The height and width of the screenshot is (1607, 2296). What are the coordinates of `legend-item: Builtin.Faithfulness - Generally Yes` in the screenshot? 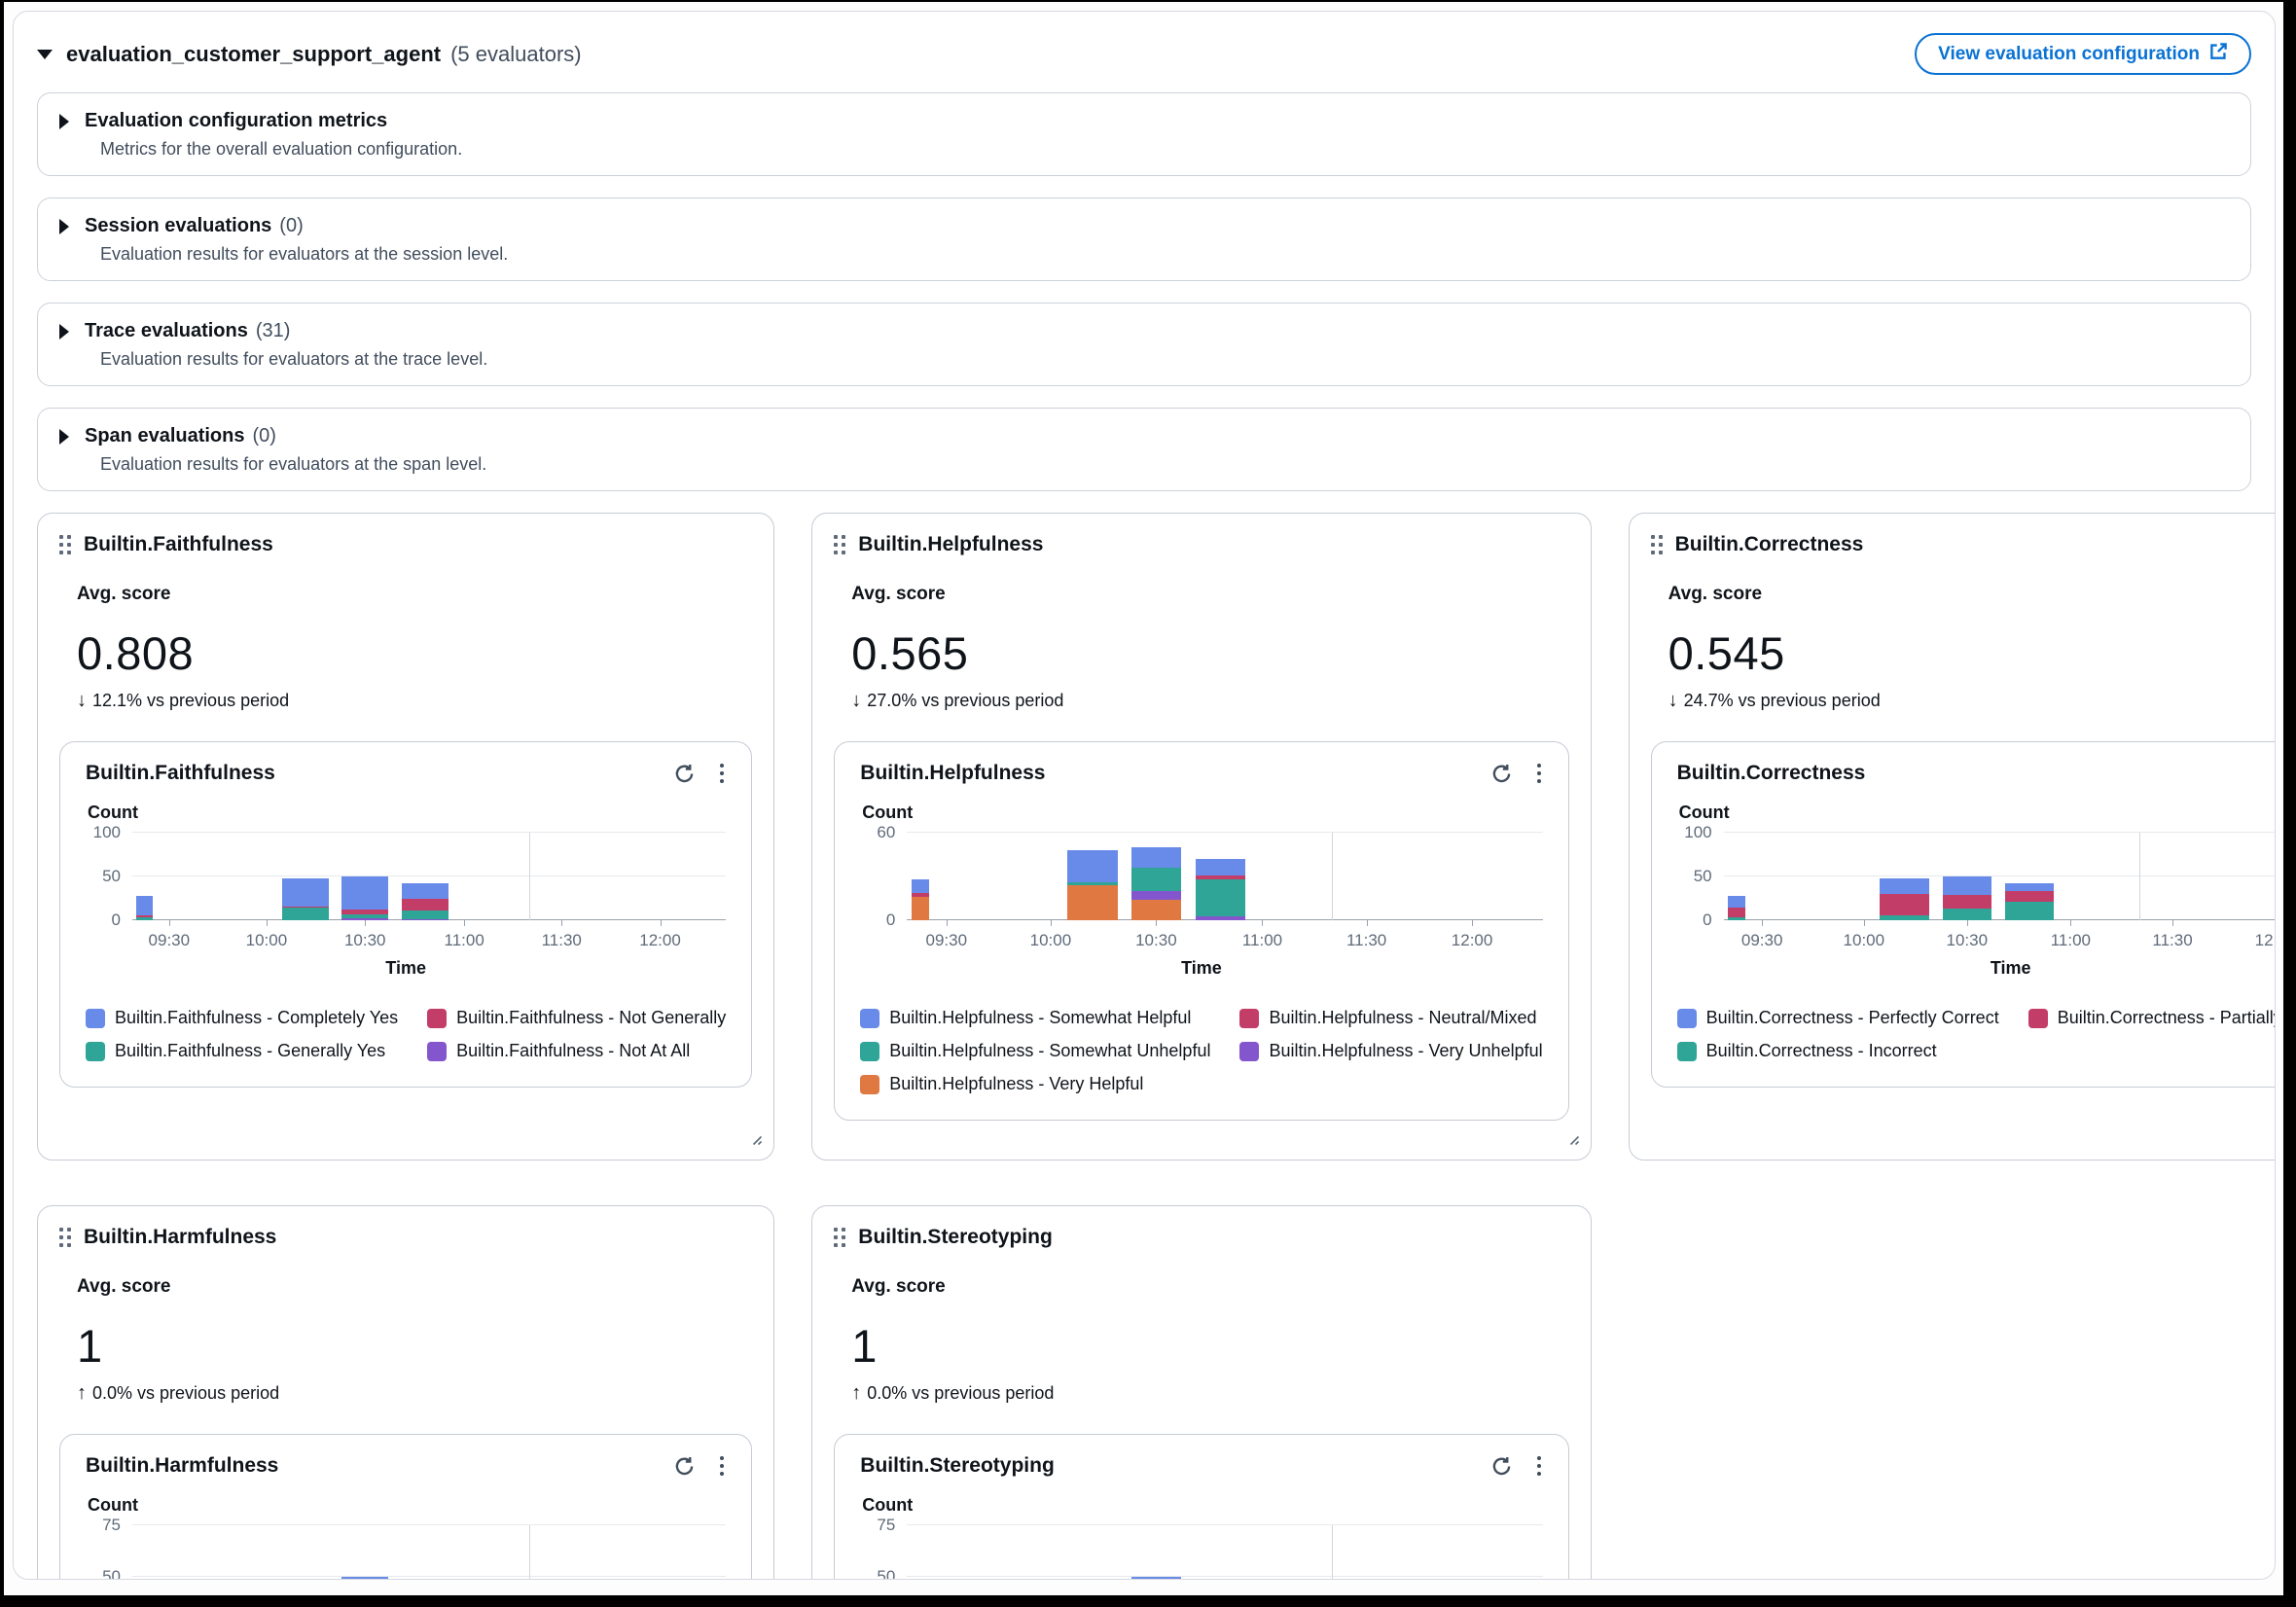 It's located at (242, 1051).